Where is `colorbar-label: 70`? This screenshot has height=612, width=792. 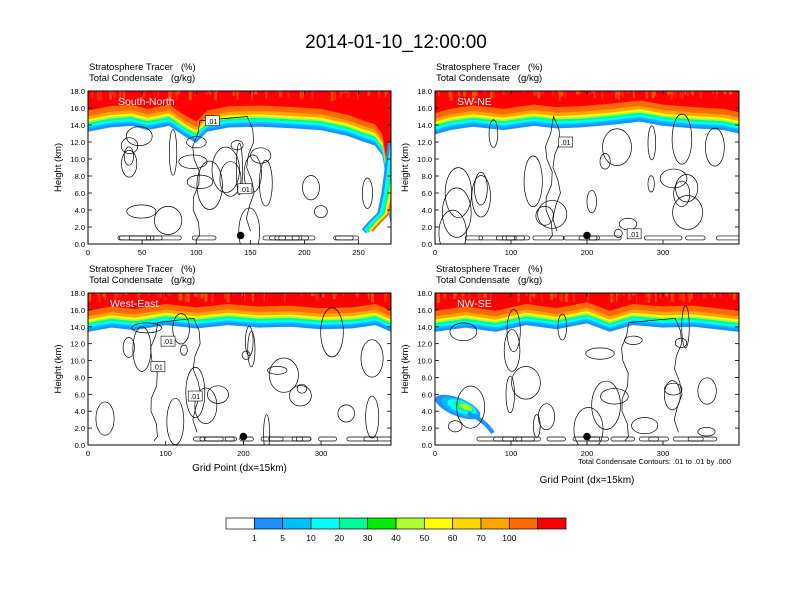 colorbar-label: 70 is located at coordinates (481, 538).